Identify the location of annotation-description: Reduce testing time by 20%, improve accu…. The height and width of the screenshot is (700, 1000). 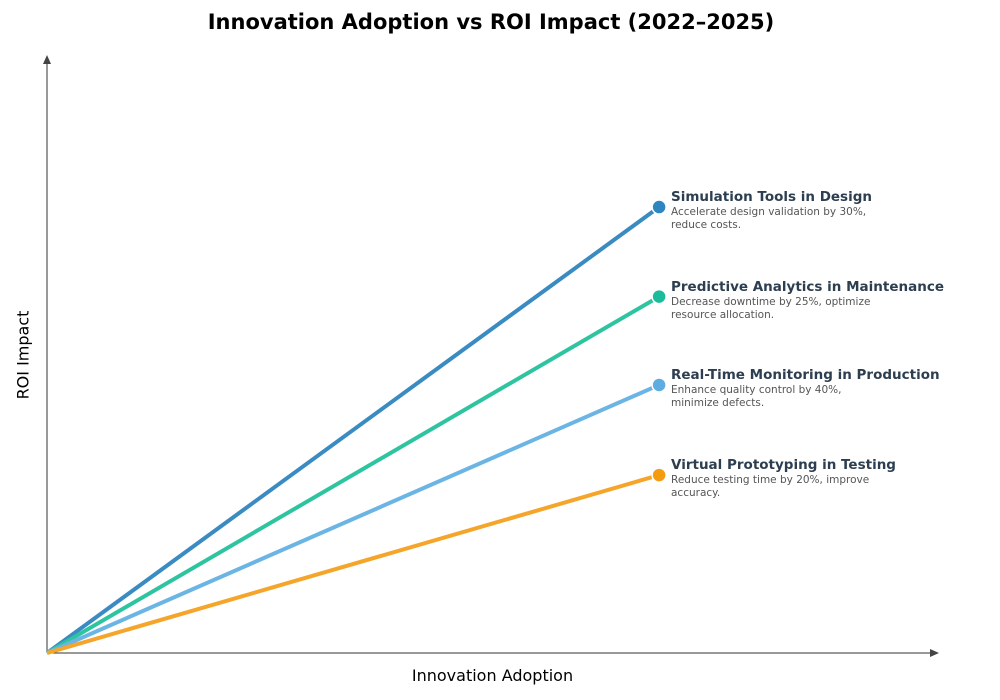
(770, 487).